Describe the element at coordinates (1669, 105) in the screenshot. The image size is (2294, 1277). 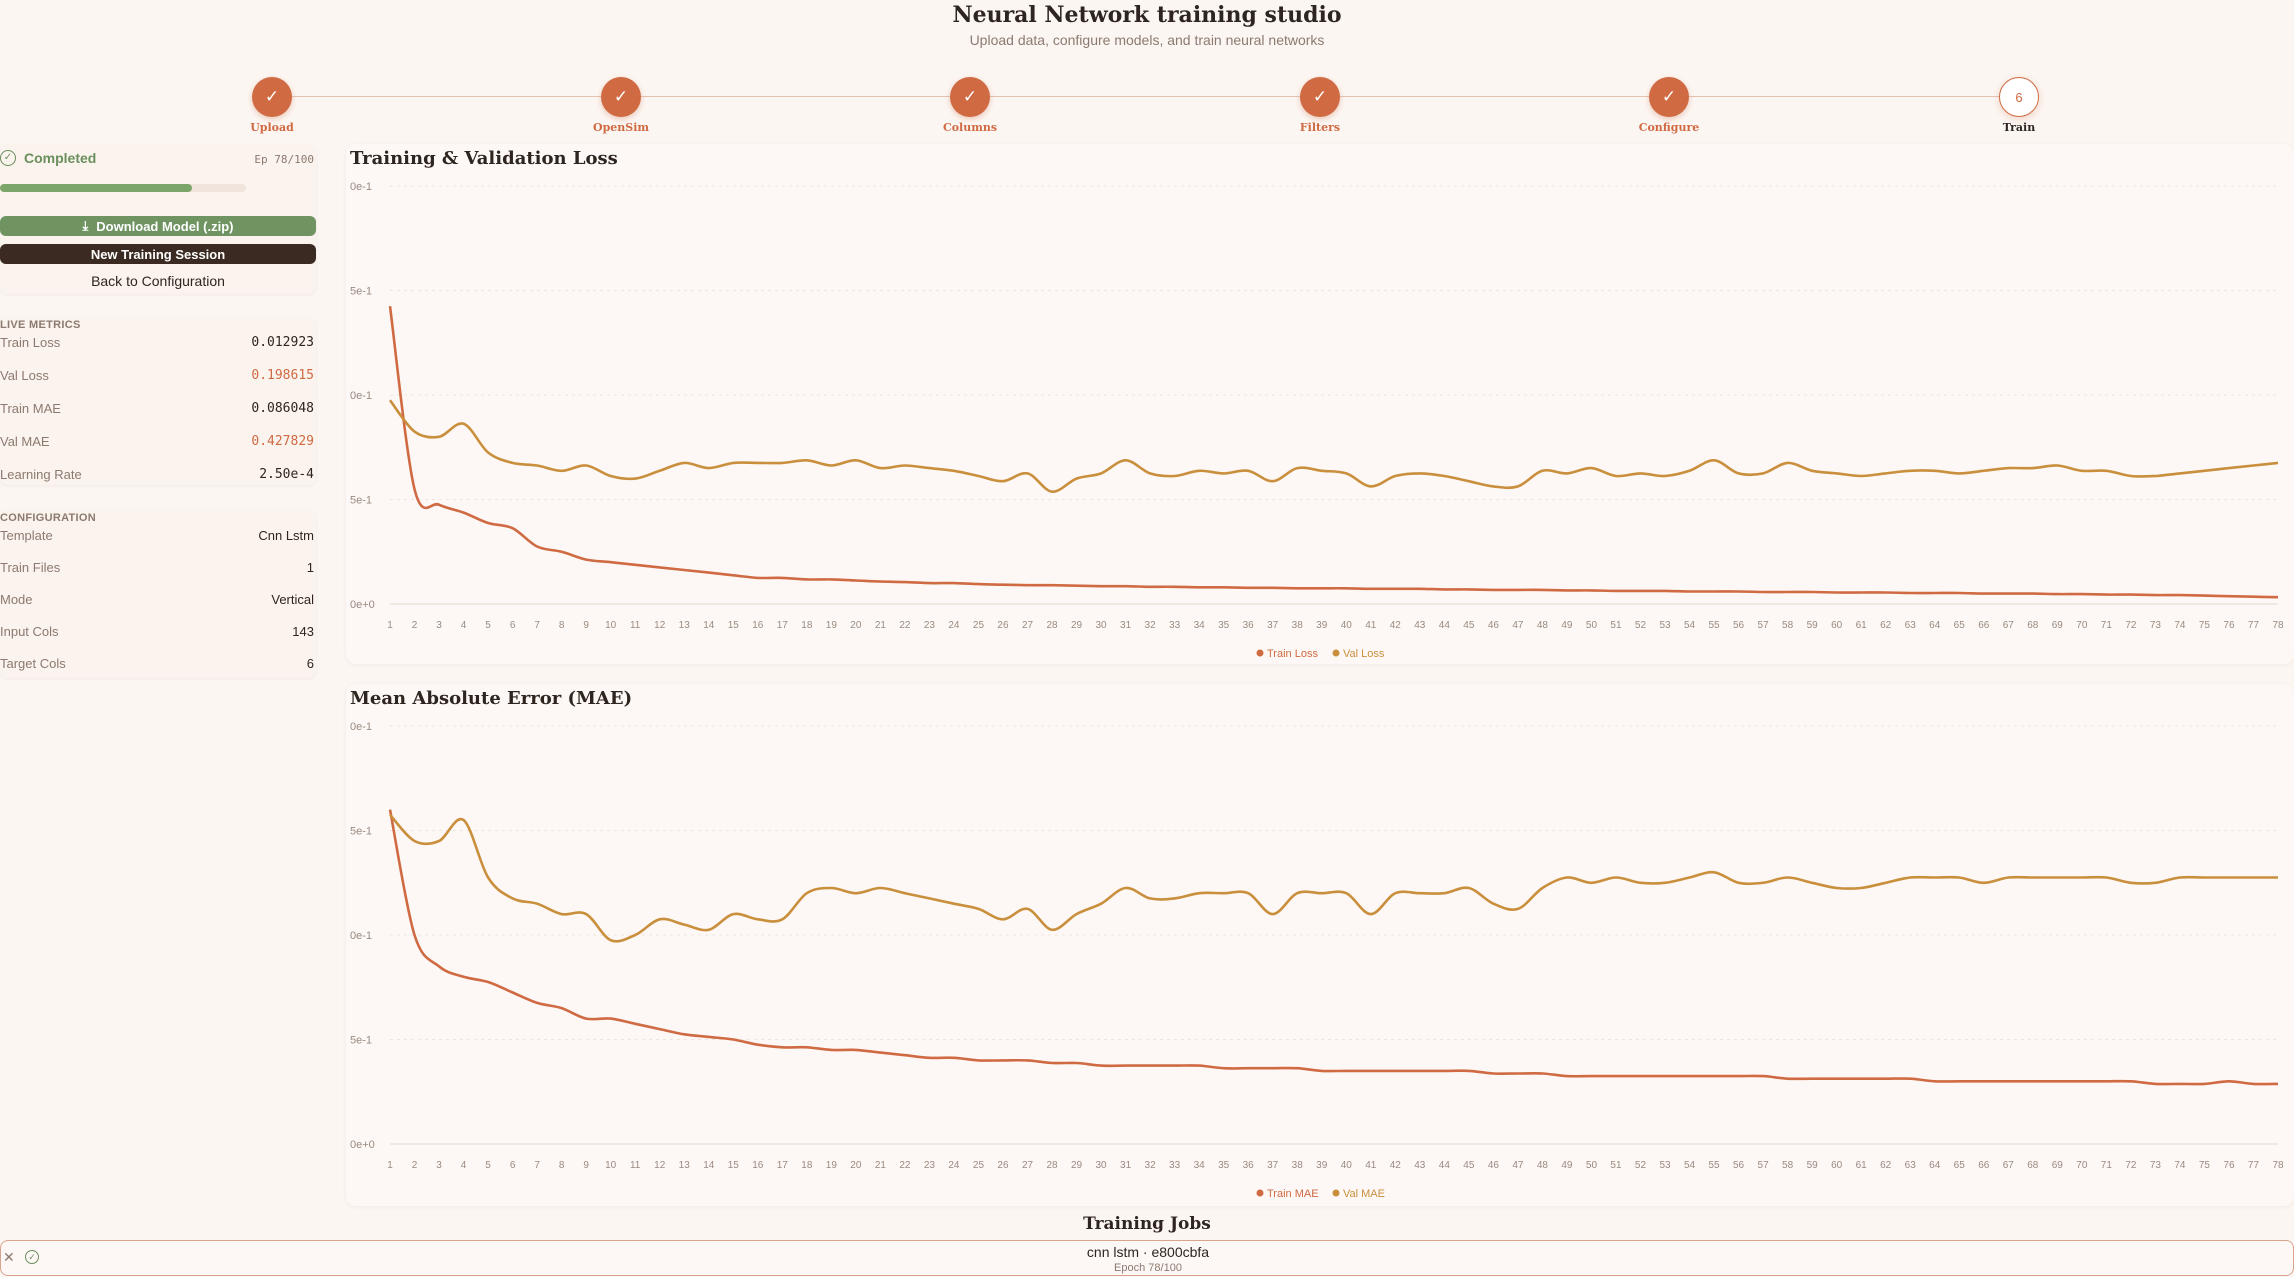
I see `step-configure: ✓ Configure` at that location.